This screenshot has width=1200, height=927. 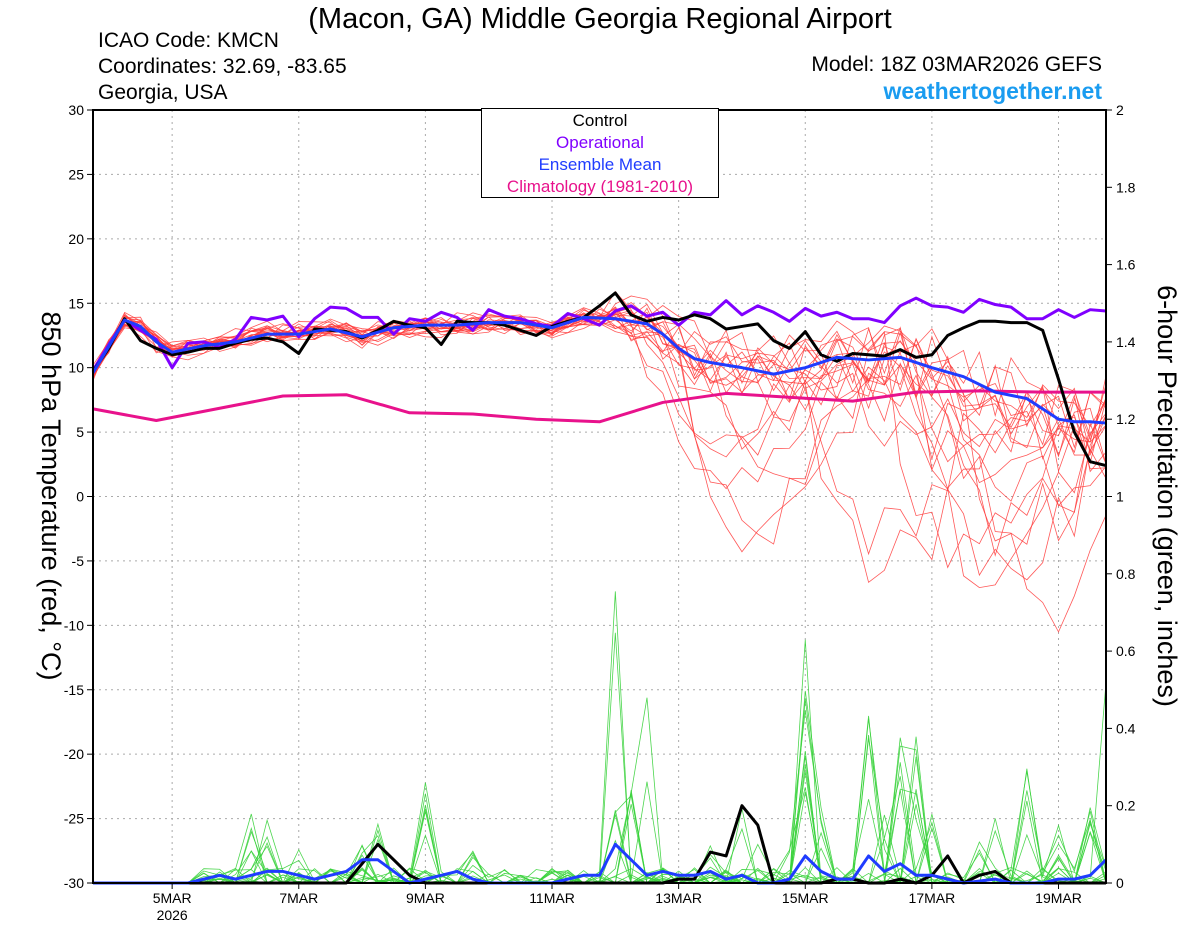 What do you see at coordinates (600, 164) in the screenshot?
I see `legend-ensemble-mean: Ensemble Mean` at bounding box center [600, 164].